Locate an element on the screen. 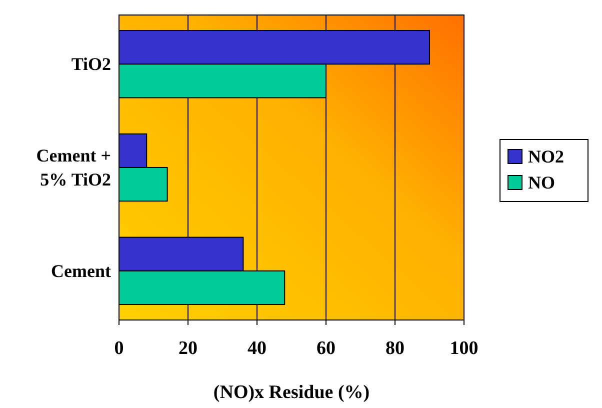 Image resolution: width=602 pixels, height=408 pixels. x-tick-label: 20 is located at coordinates (188, 348).